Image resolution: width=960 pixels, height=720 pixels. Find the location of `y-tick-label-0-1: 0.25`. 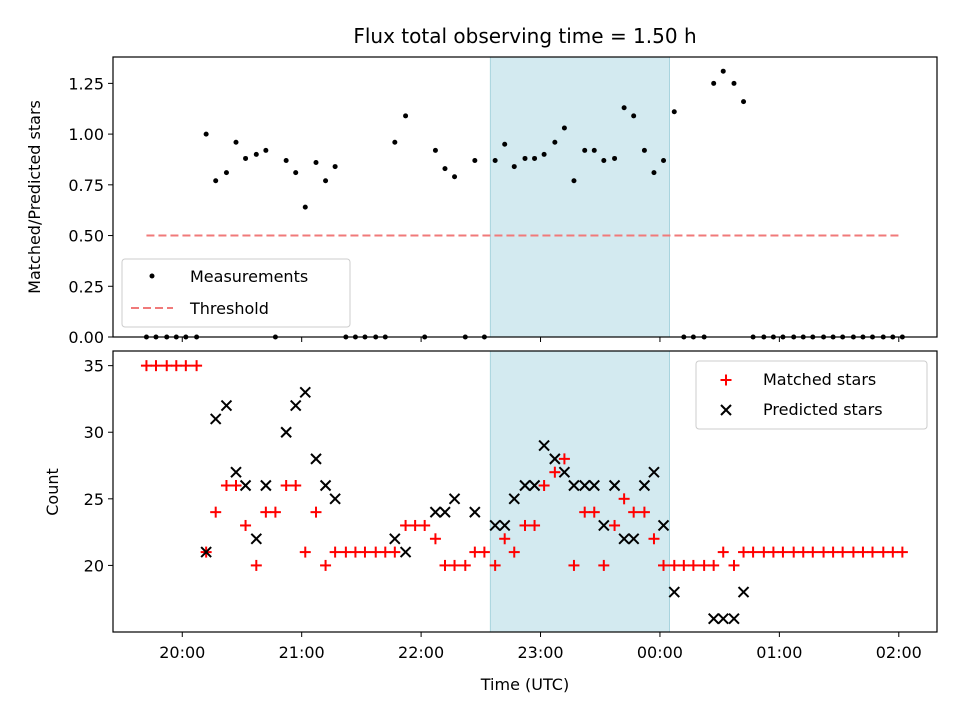

y-tick-label-0-1: 0.25 is located at coordinates (86, 286).